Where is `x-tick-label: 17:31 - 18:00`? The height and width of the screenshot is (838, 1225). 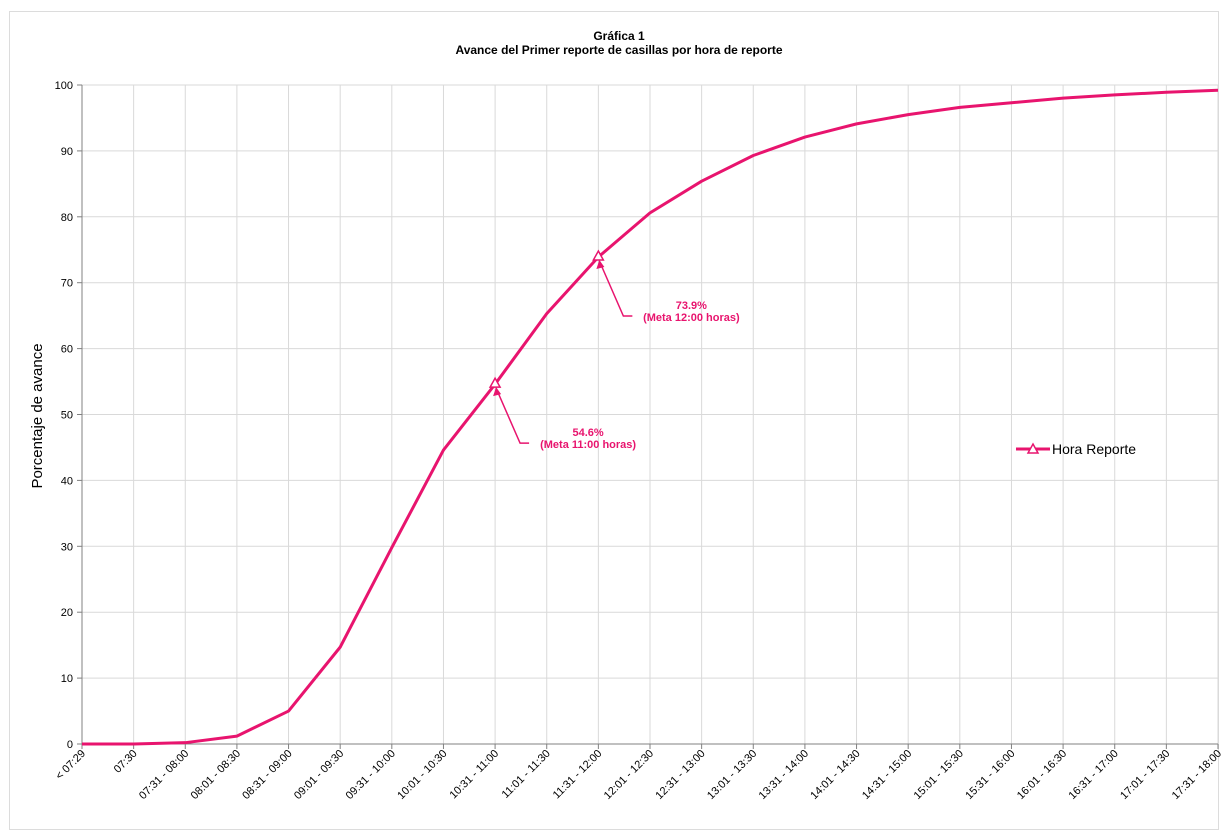
x-tick-label: 17:31 - 18:00 is located at coordinates (1197, 775).